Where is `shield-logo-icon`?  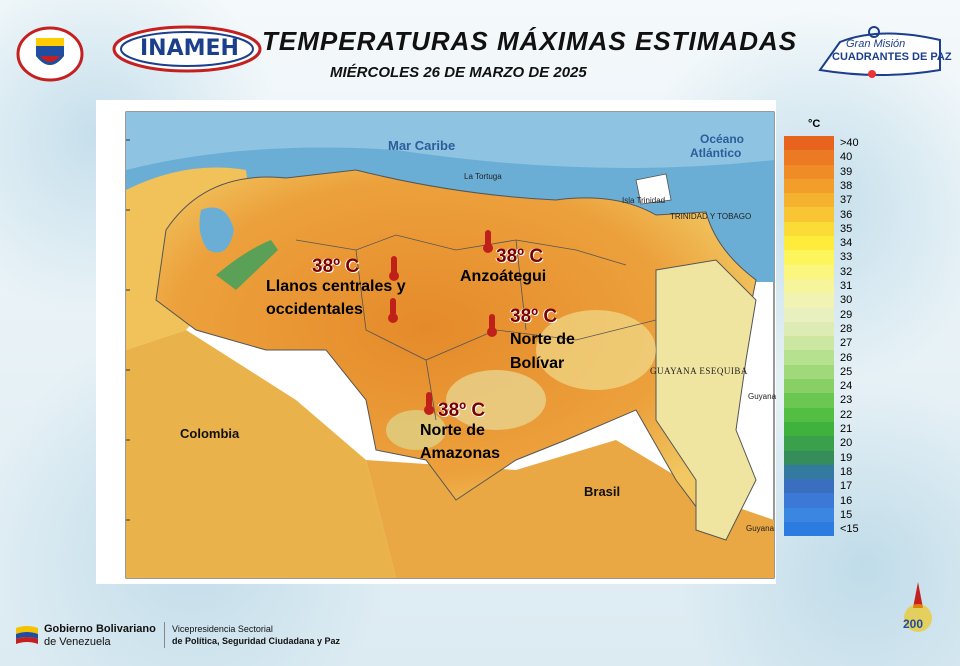
shield-logo-icon is located at coordinates (50, 54).